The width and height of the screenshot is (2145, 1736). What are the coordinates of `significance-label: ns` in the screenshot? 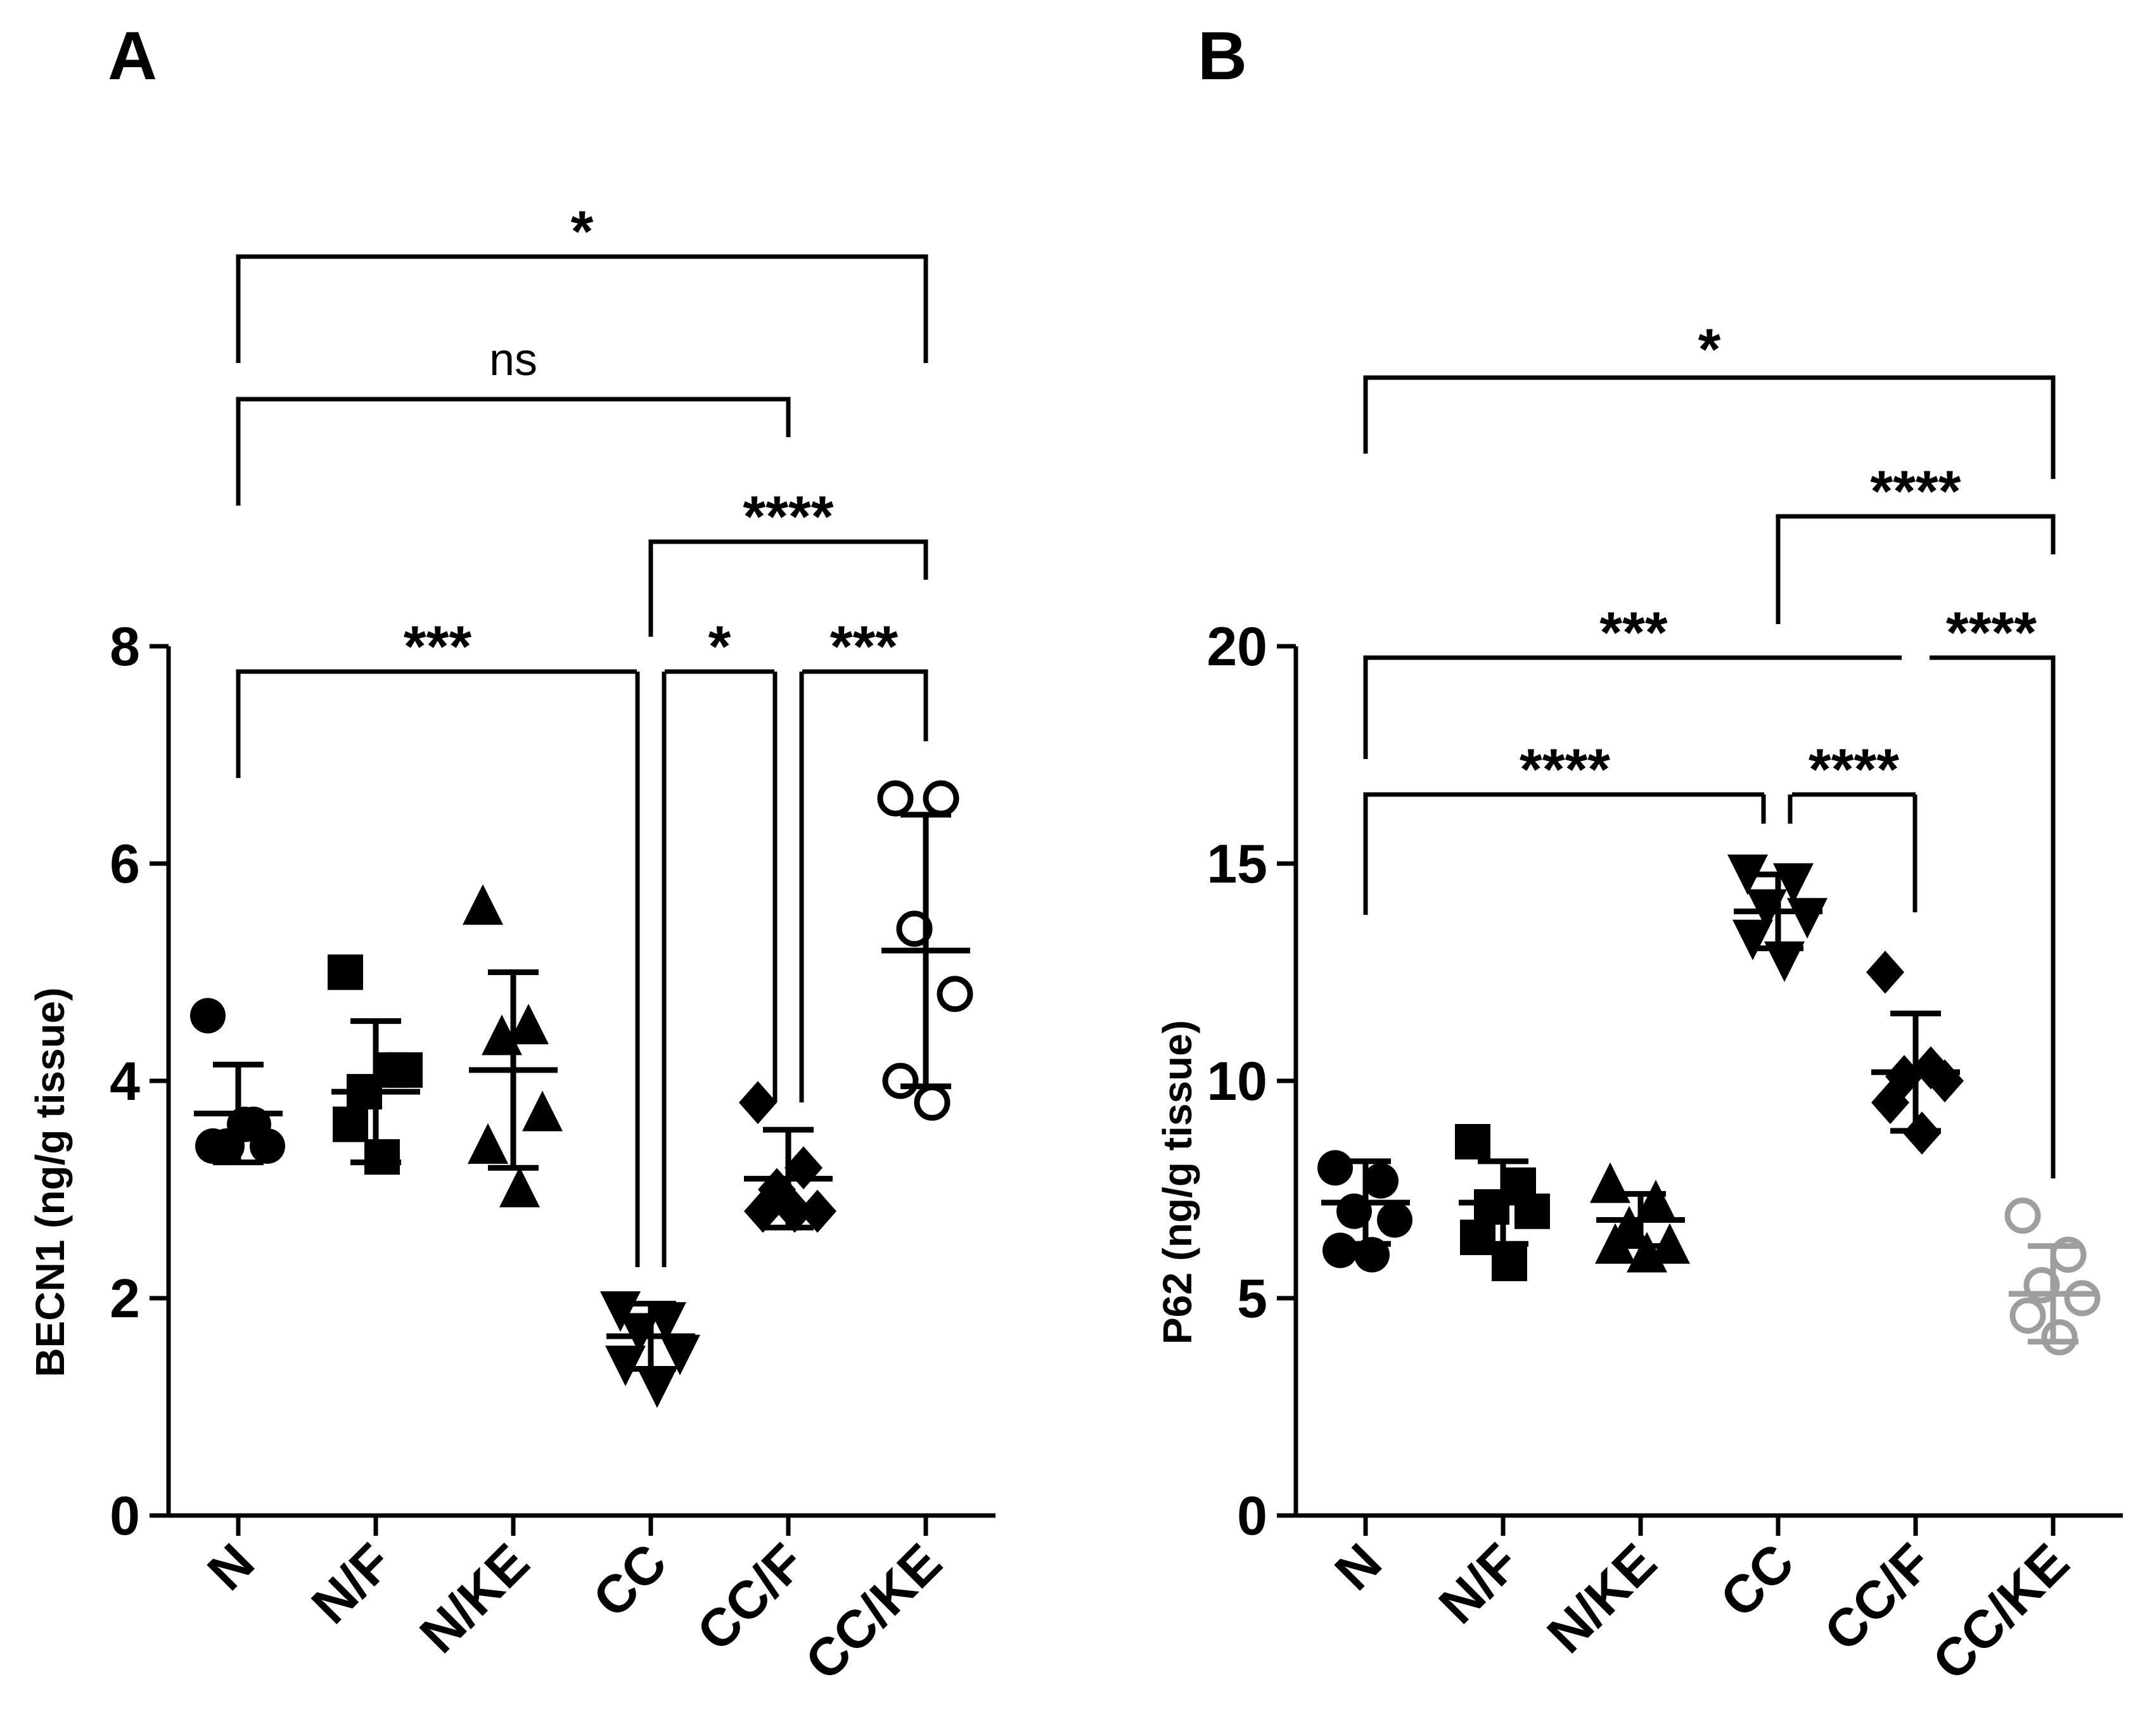 It's located at (513, 360).